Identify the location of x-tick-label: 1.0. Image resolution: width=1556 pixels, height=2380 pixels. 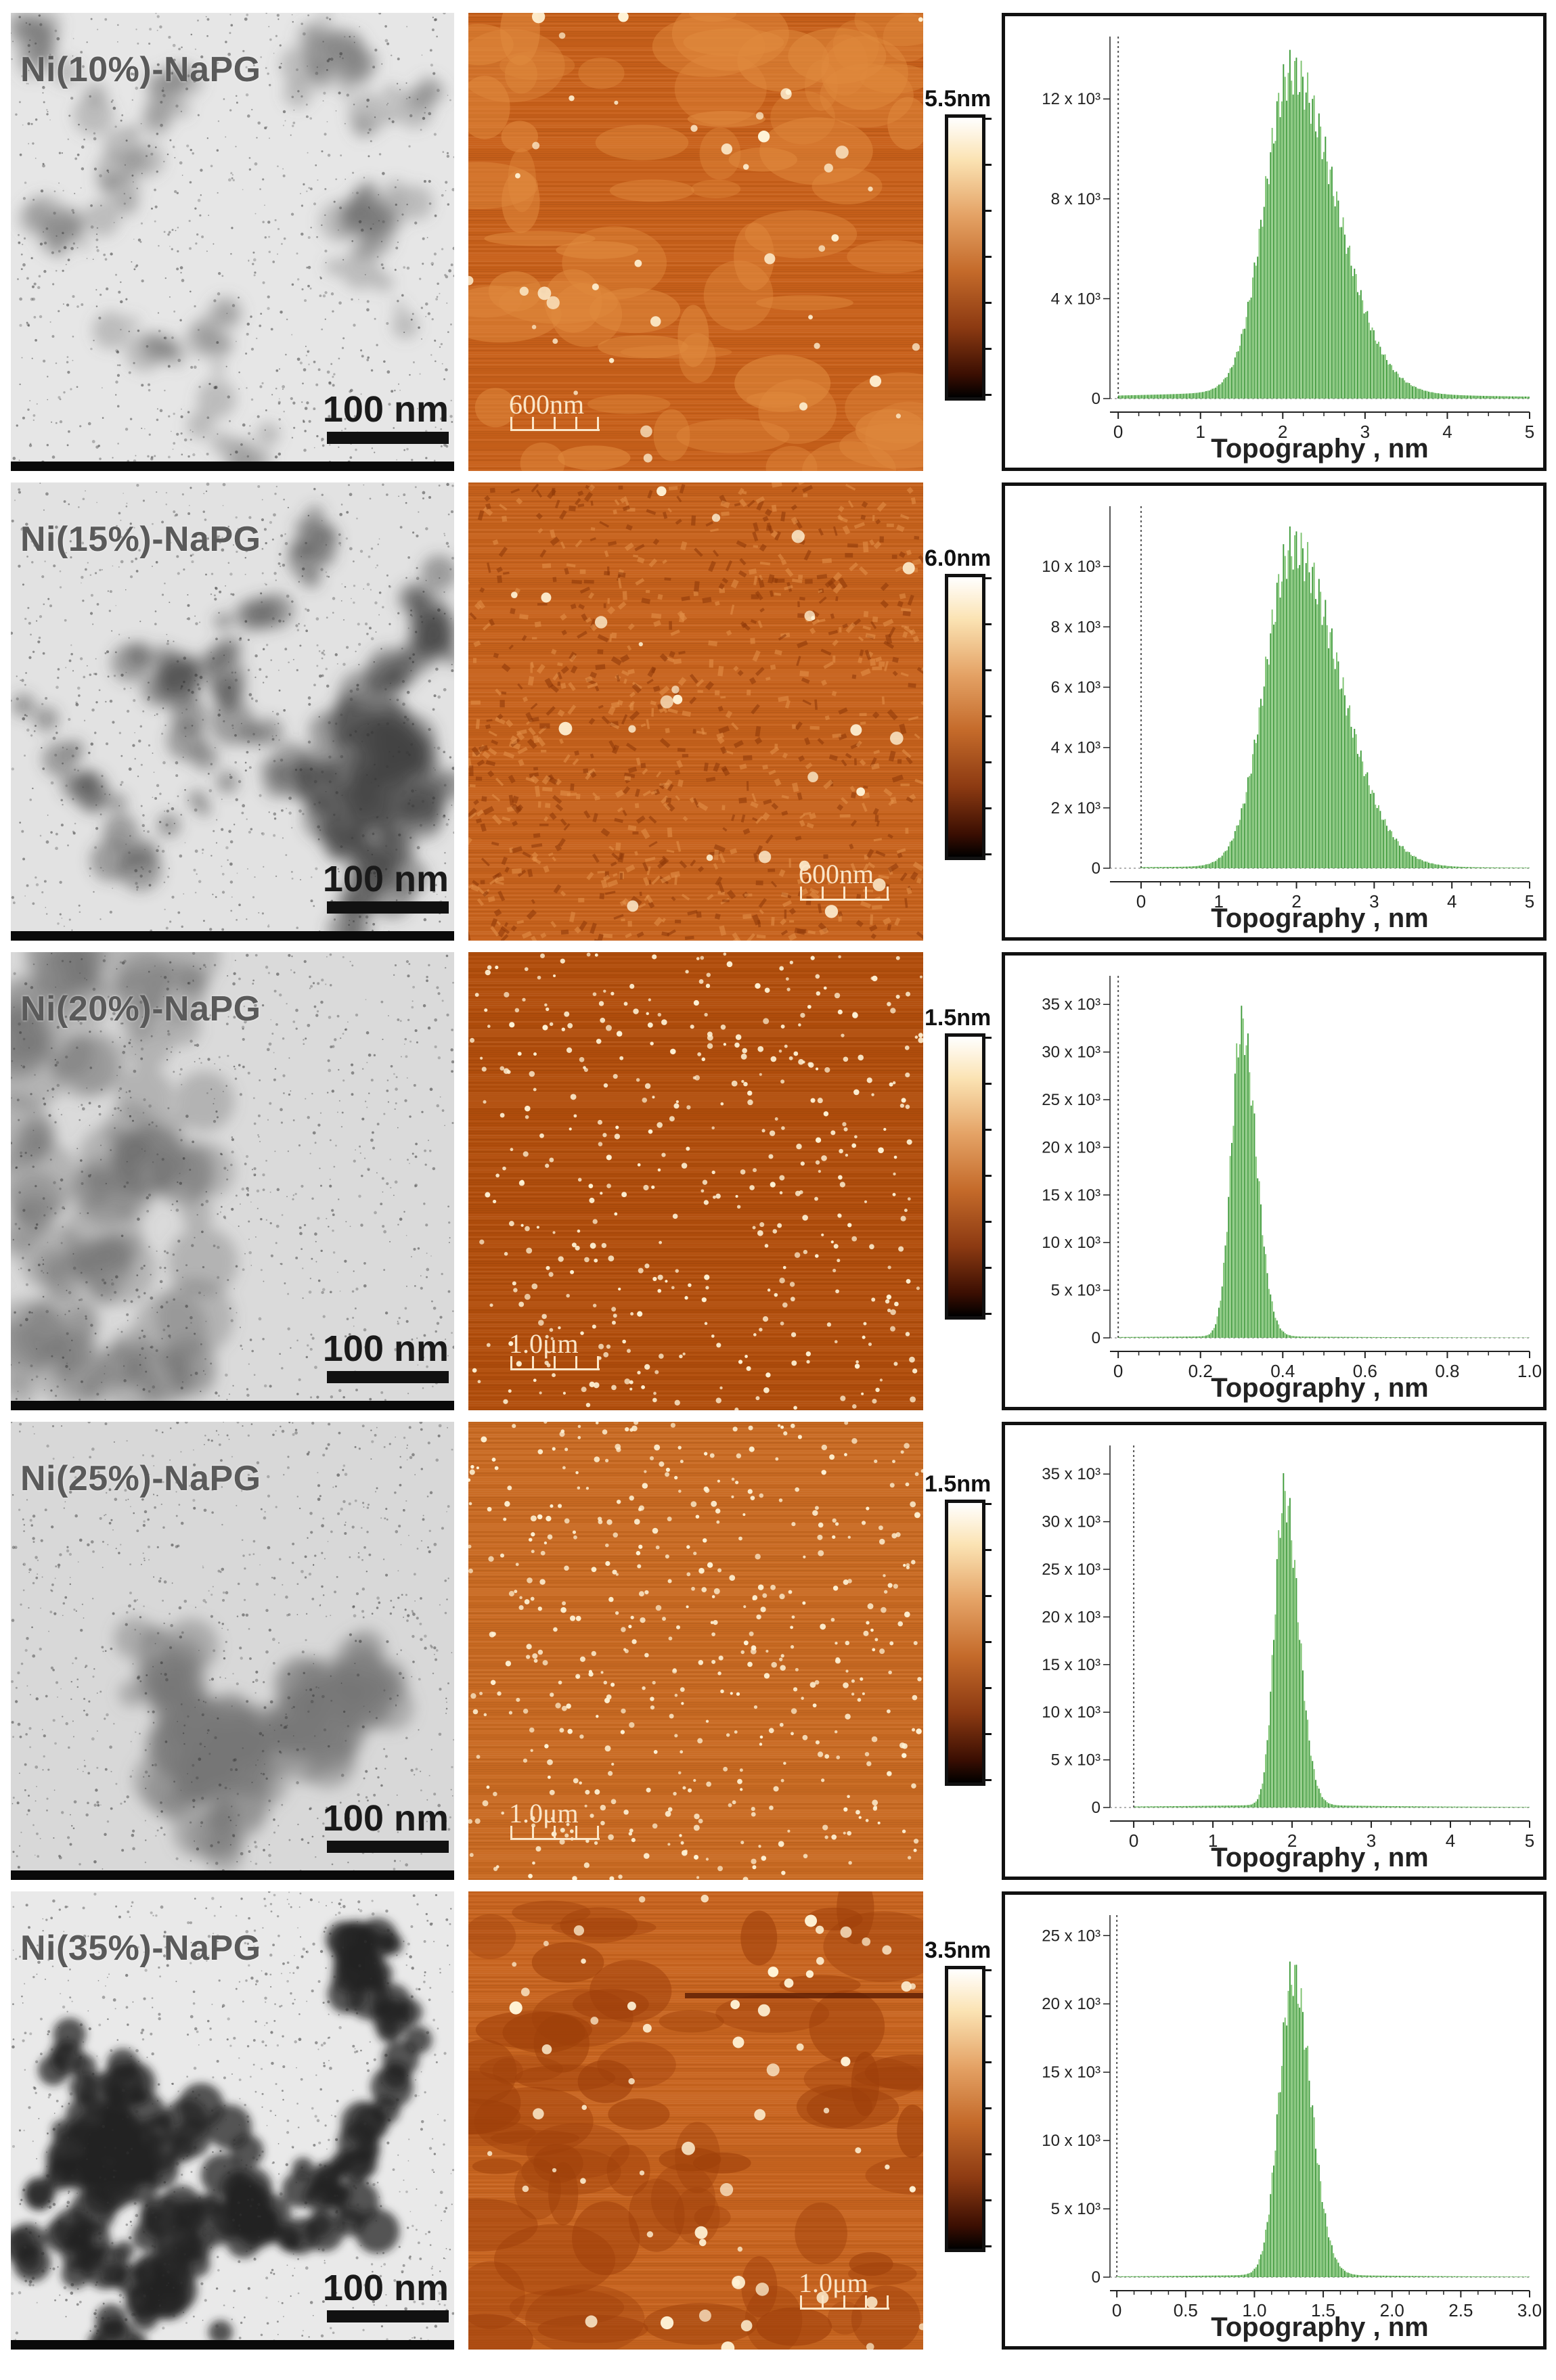
(1529, 1371).